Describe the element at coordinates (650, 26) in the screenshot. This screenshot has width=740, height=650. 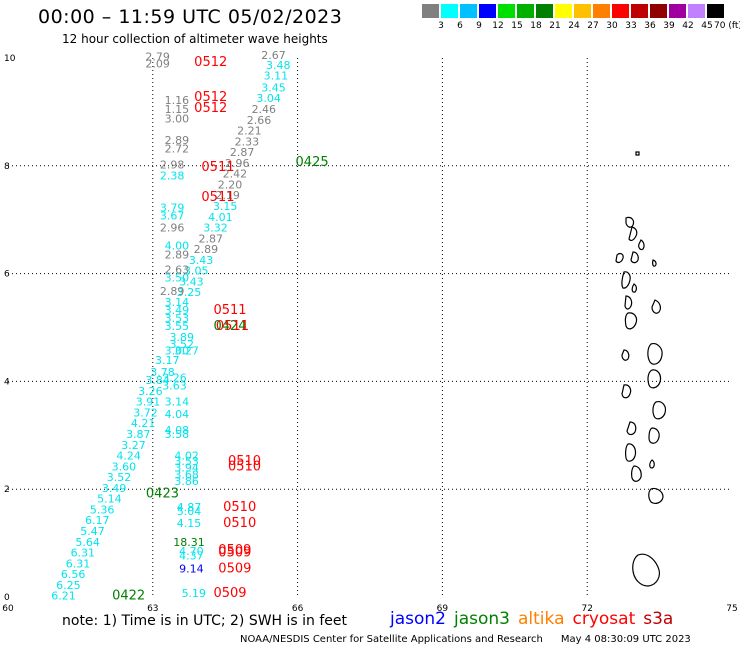
I see `color-scale-label: 36` at that location.